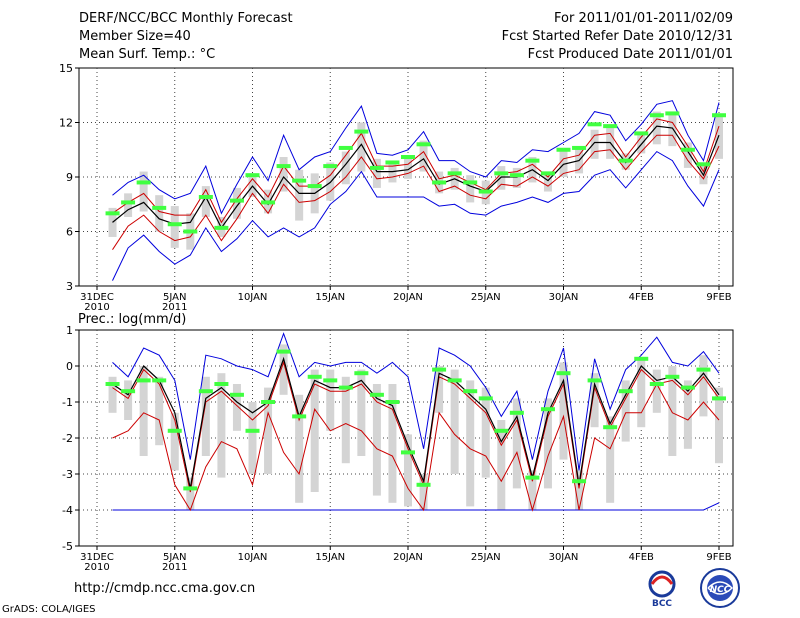 The width and height of the screenshot is (800, 618). Describe the element at coordinates (253, 297) in the screenshot. I see `x-tick-label: 10JAN` at that location.